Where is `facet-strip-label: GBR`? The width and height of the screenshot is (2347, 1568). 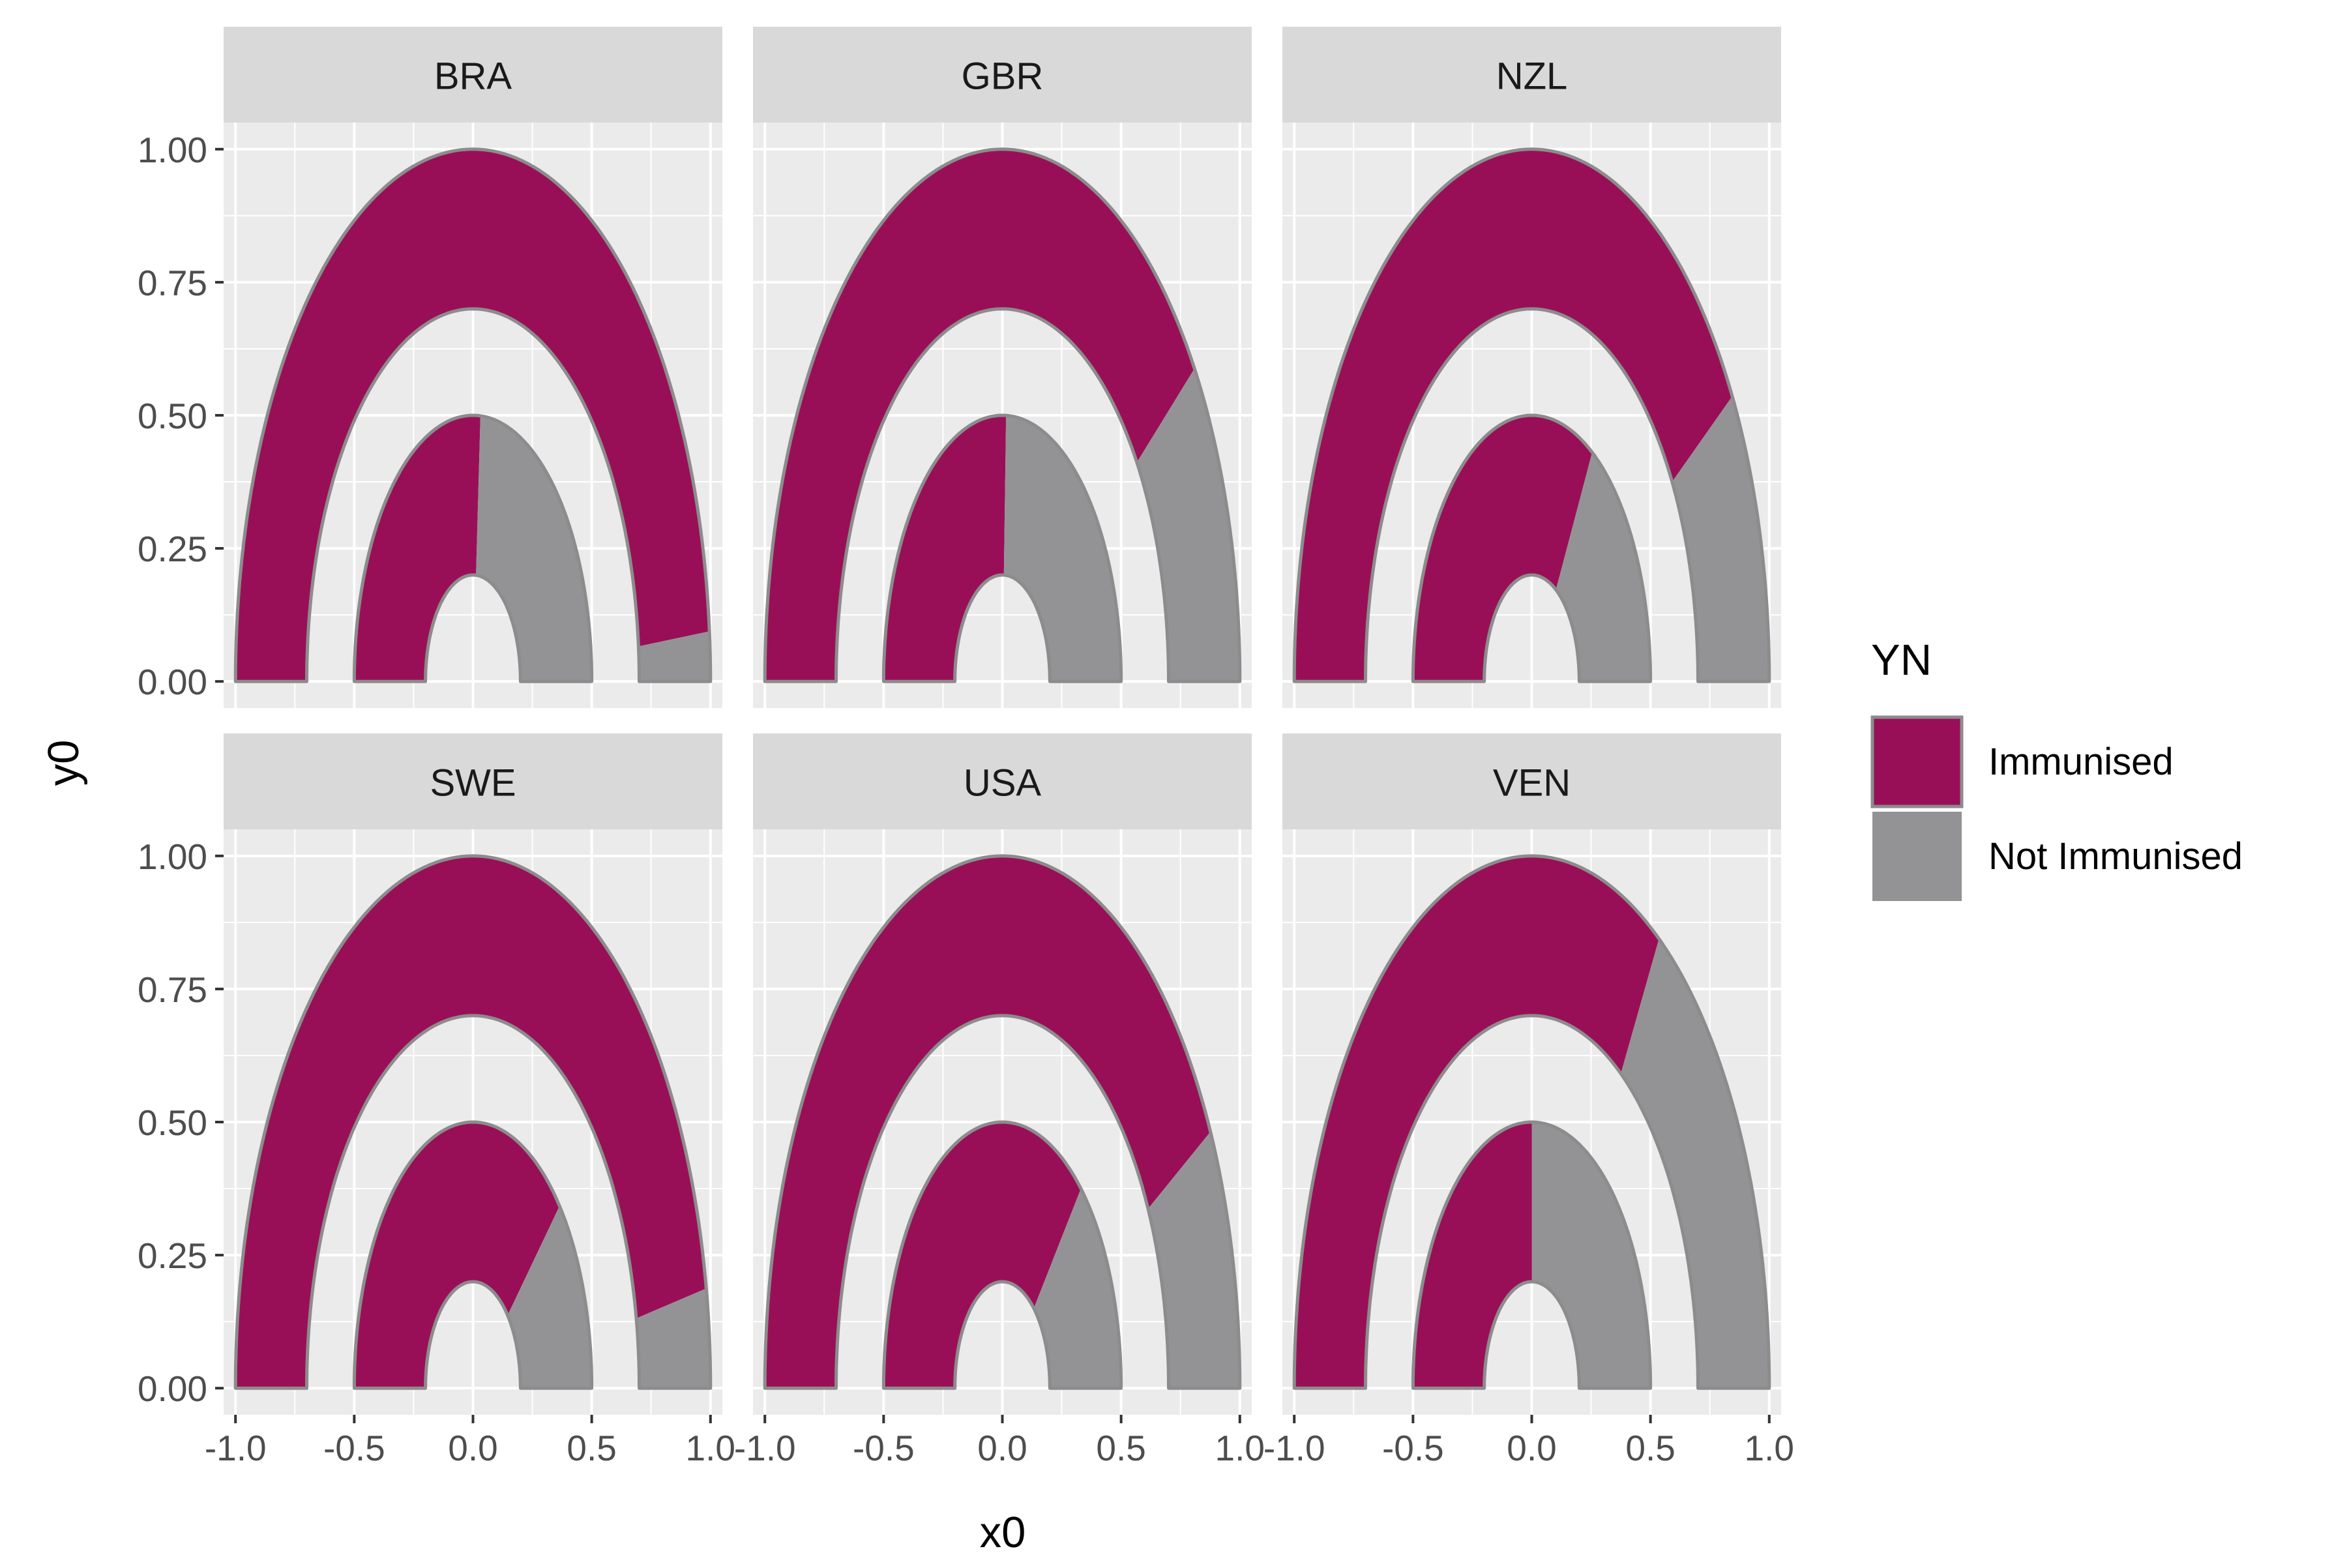
facet-strip-label: GBR is located at coordinates (1003, 77).